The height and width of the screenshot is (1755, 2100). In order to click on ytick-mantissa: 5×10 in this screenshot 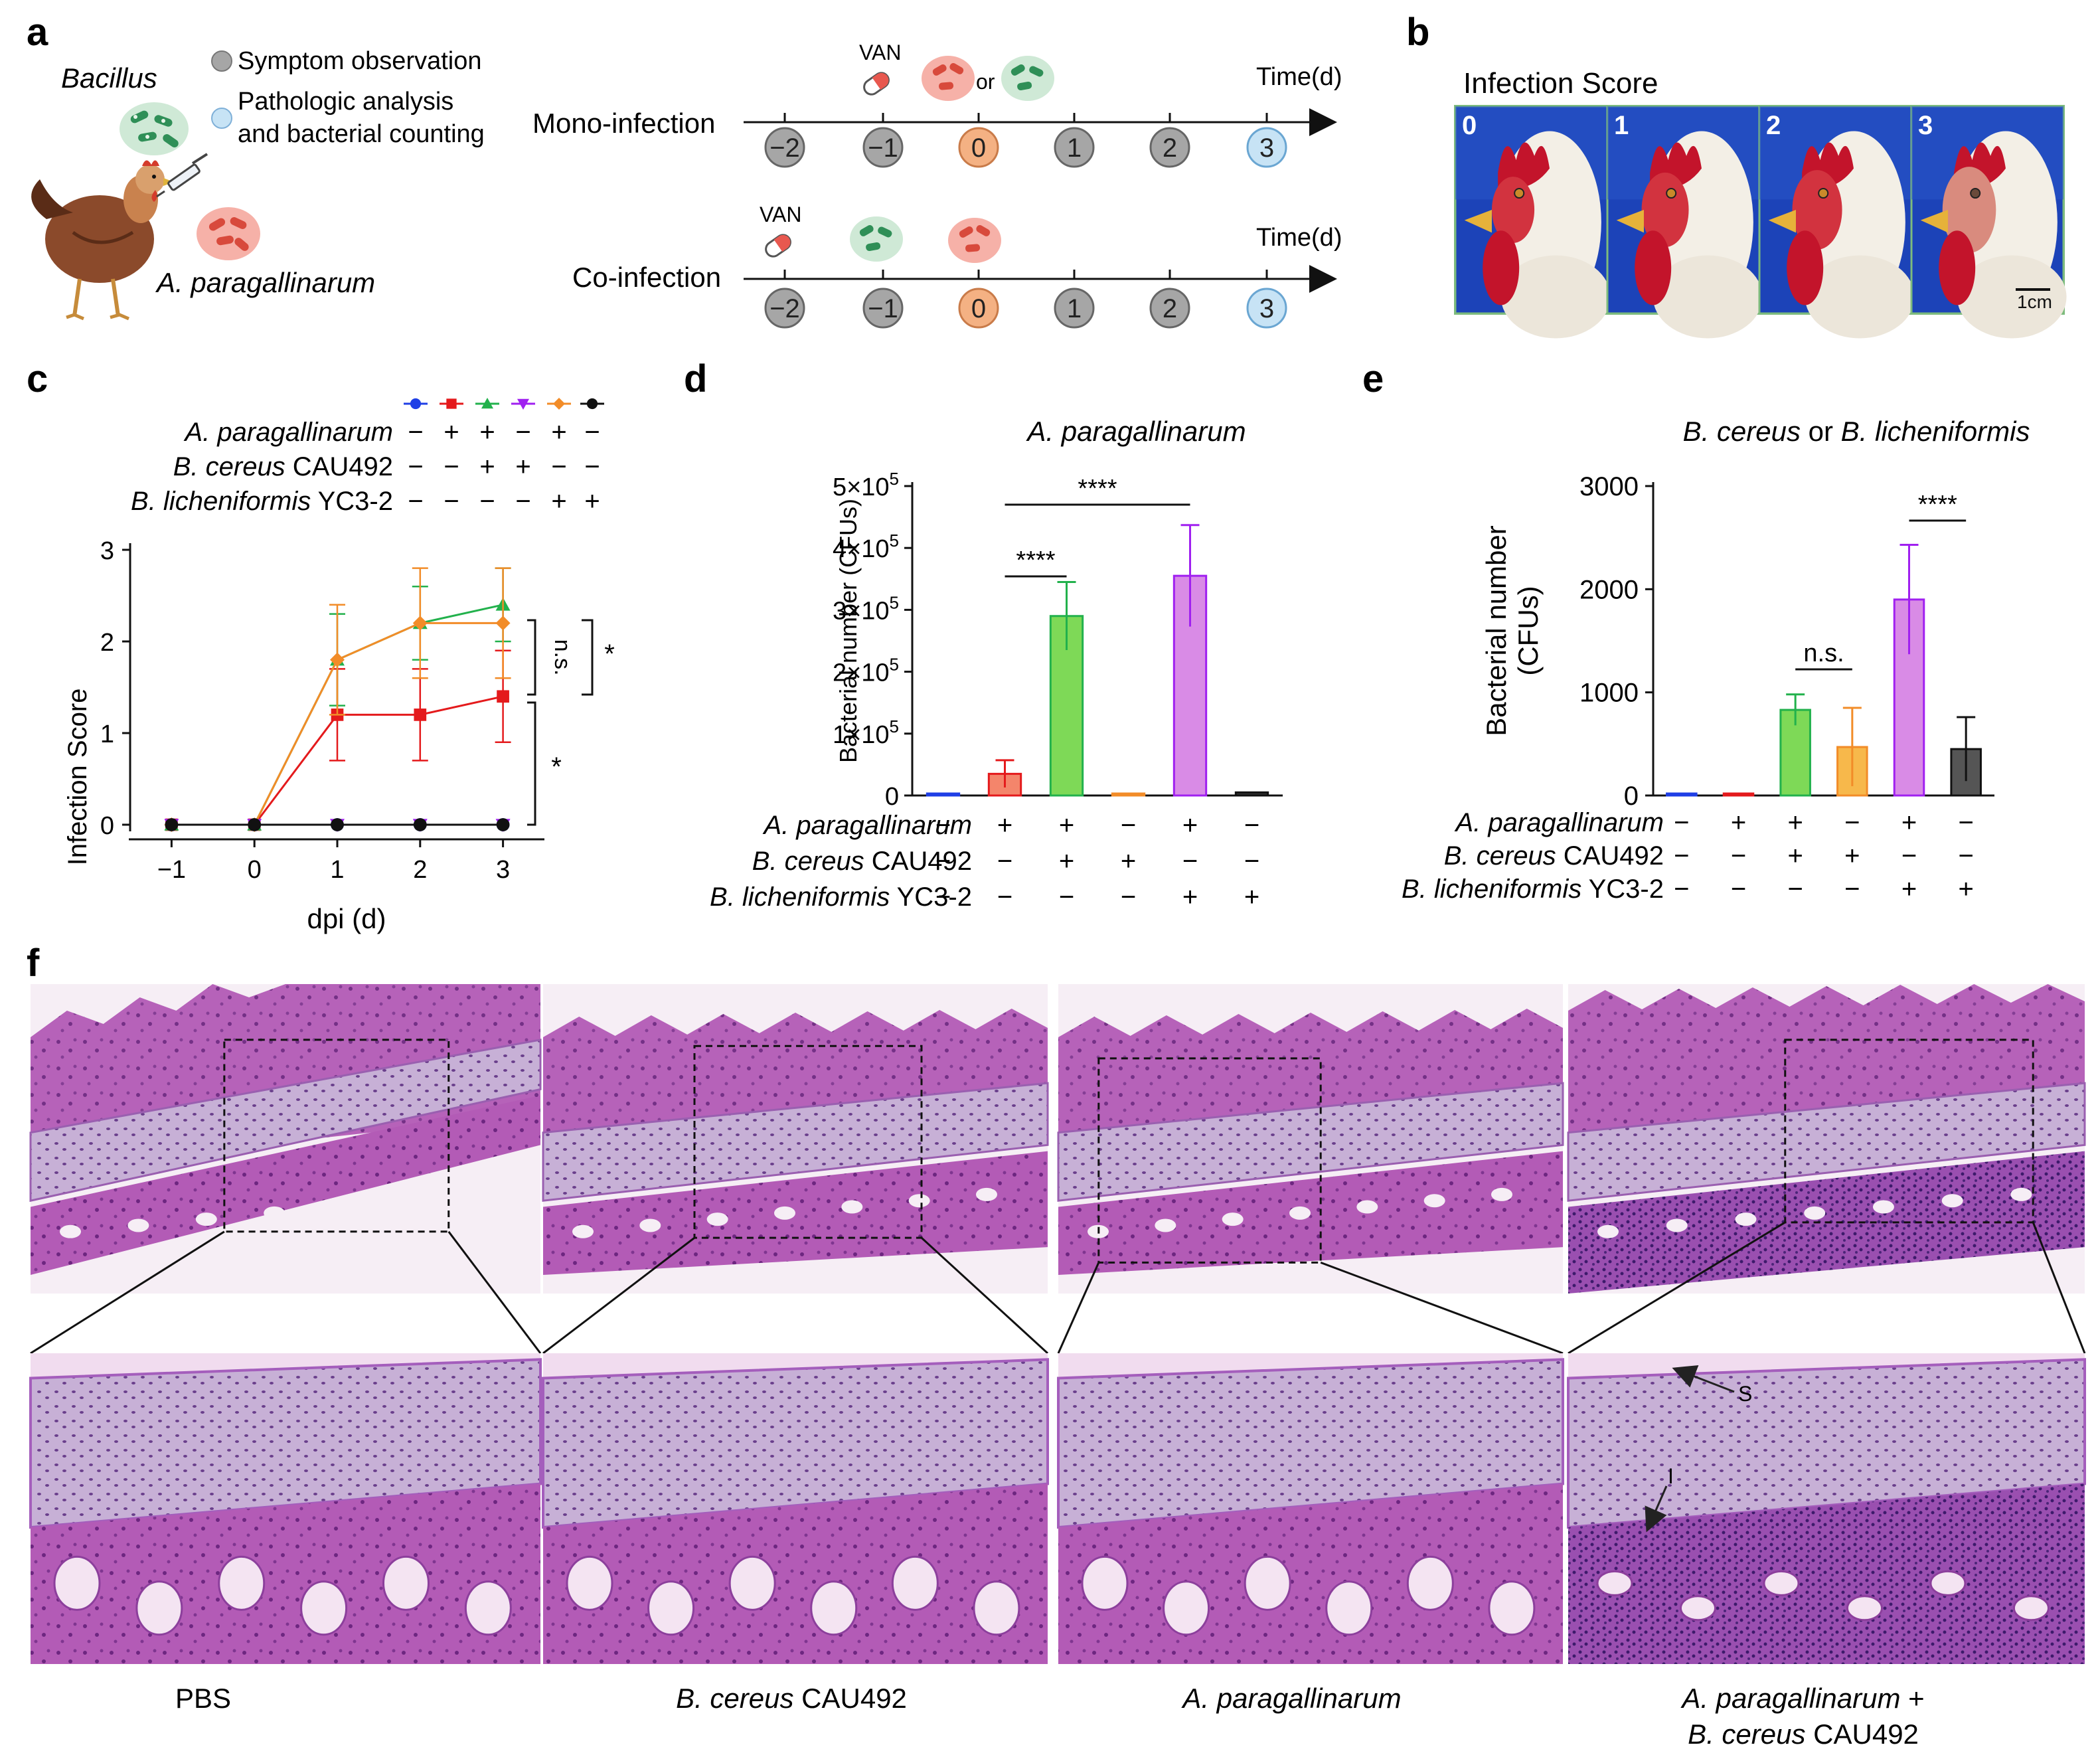, I will do `click(861, 487)`.